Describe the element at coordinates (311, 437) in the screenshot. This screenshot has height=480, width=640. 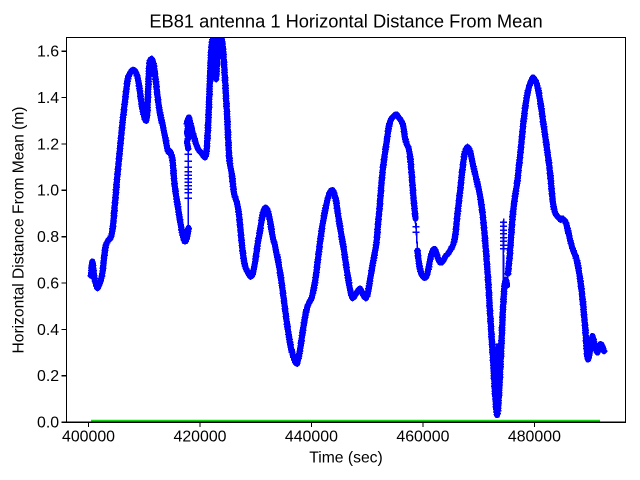
I see `svg-text: 440000` at that location.